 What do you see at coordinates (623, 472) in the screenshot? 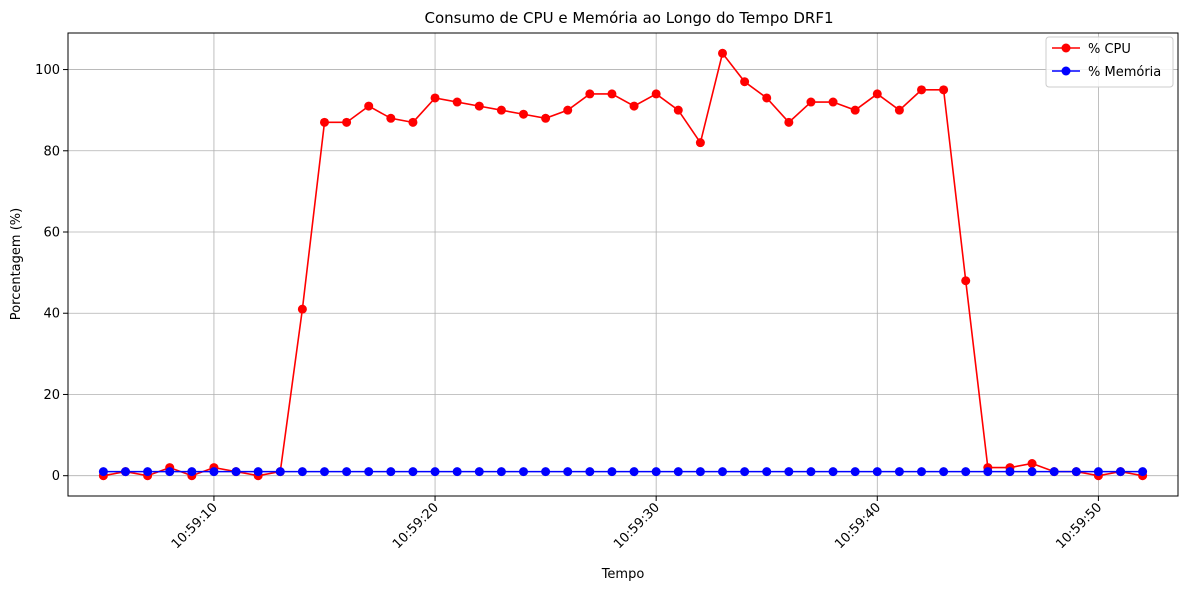
I see `series-memoria` at bounding box center [623, 472].